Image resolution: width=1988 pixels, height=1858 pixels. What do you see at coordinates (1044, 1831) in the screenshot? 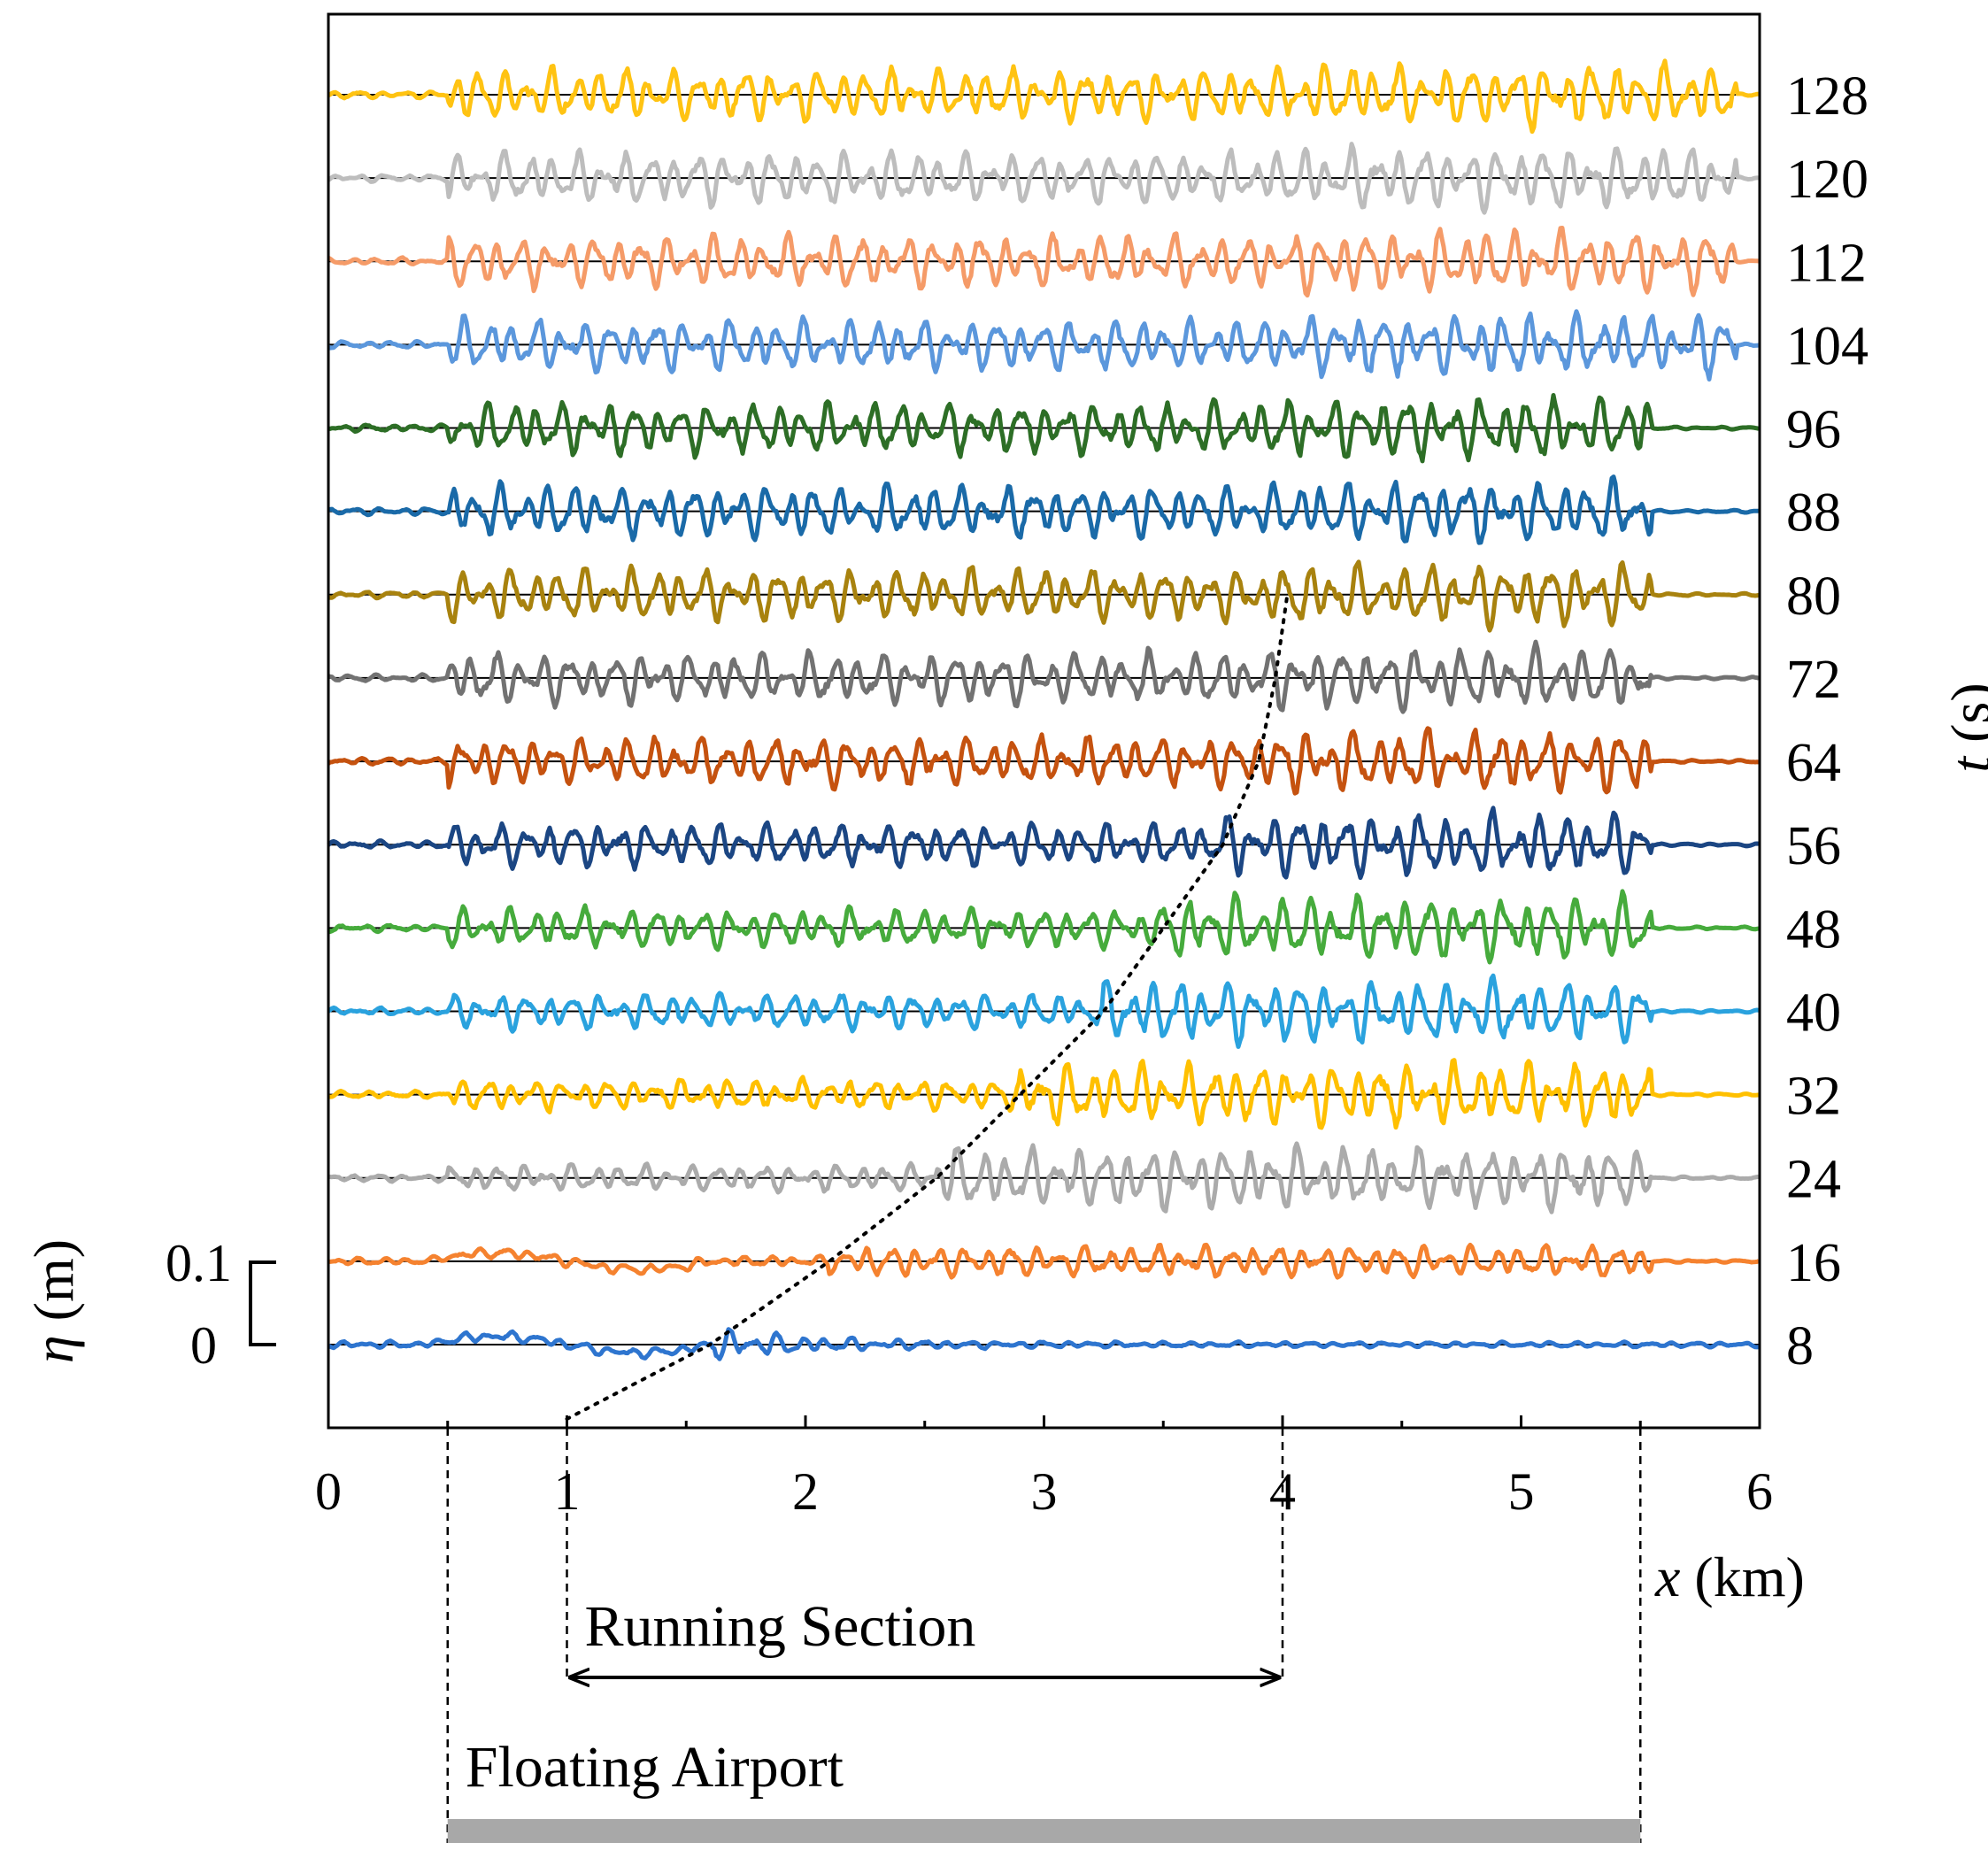
I see `floating-airport-bar` at bounding box center [1044, 1831].